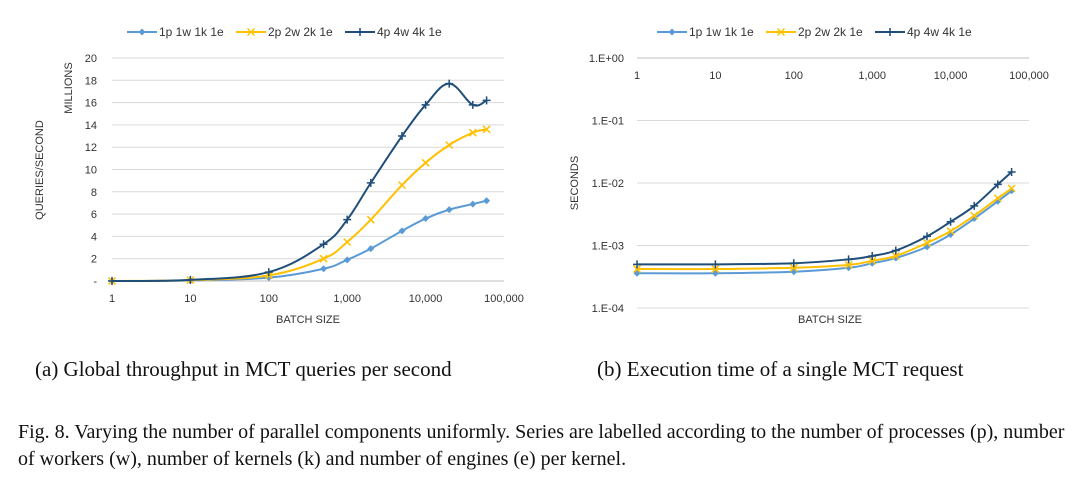  I want to click on y-tick-label: 18, so click(91, 81).